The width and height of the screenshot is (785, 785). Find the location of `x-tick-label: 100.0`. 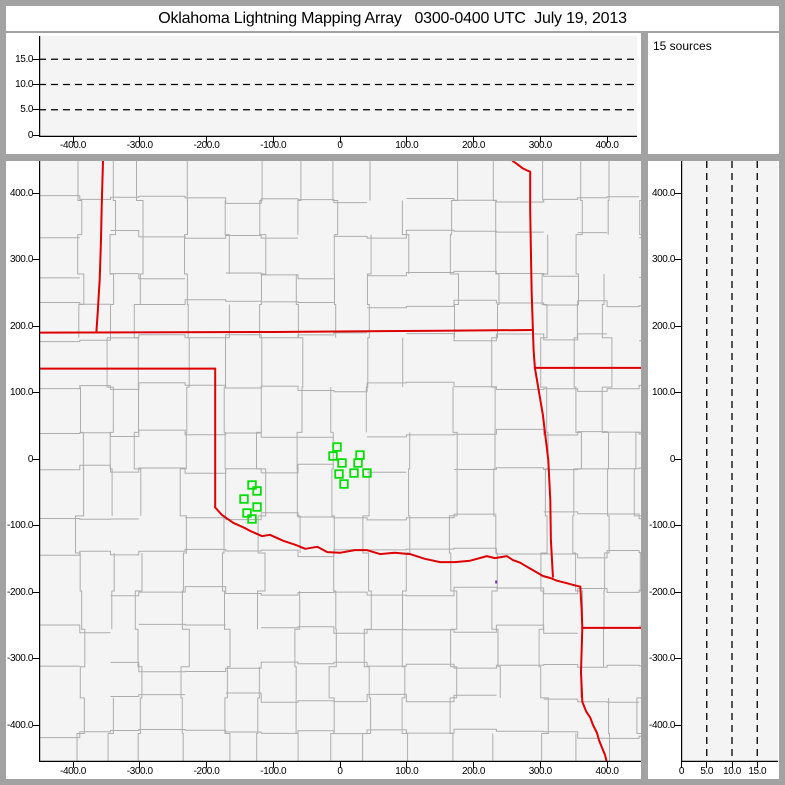

x-tick-label: 100.0 is located at coordinates (407, 145).